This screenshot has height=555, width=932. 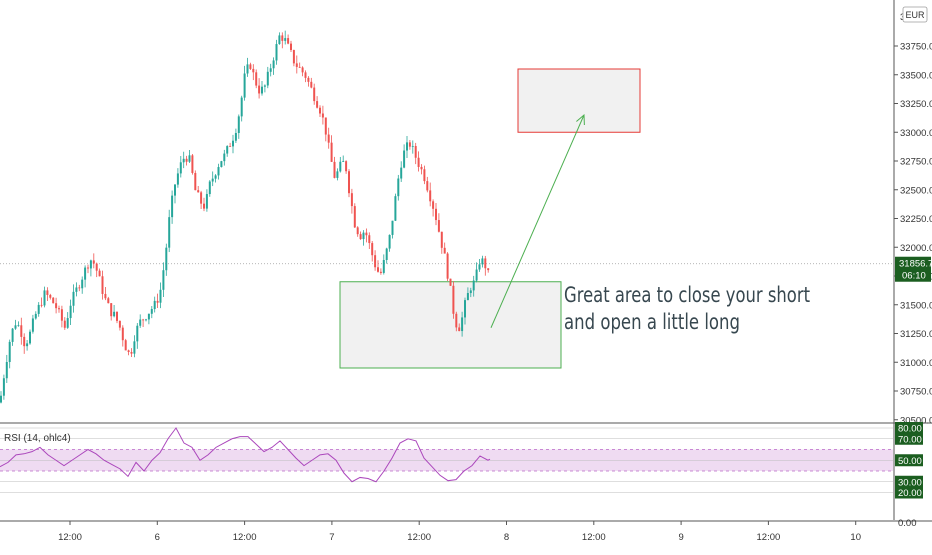 I want to click on zone-target, so click(x=579, y=100).